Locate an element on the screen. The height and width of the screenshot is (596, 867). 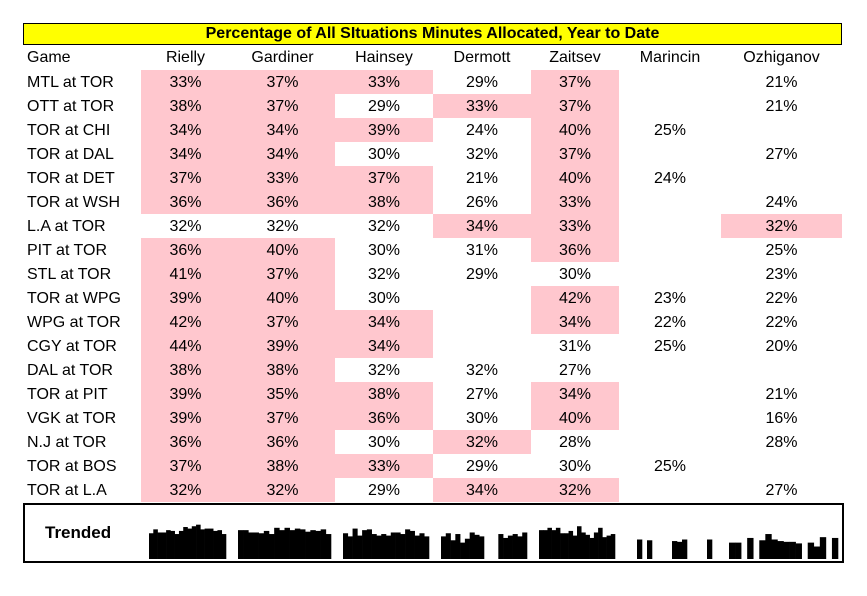
game-cell: CGY at TOR is located at coordinates (72, 346).